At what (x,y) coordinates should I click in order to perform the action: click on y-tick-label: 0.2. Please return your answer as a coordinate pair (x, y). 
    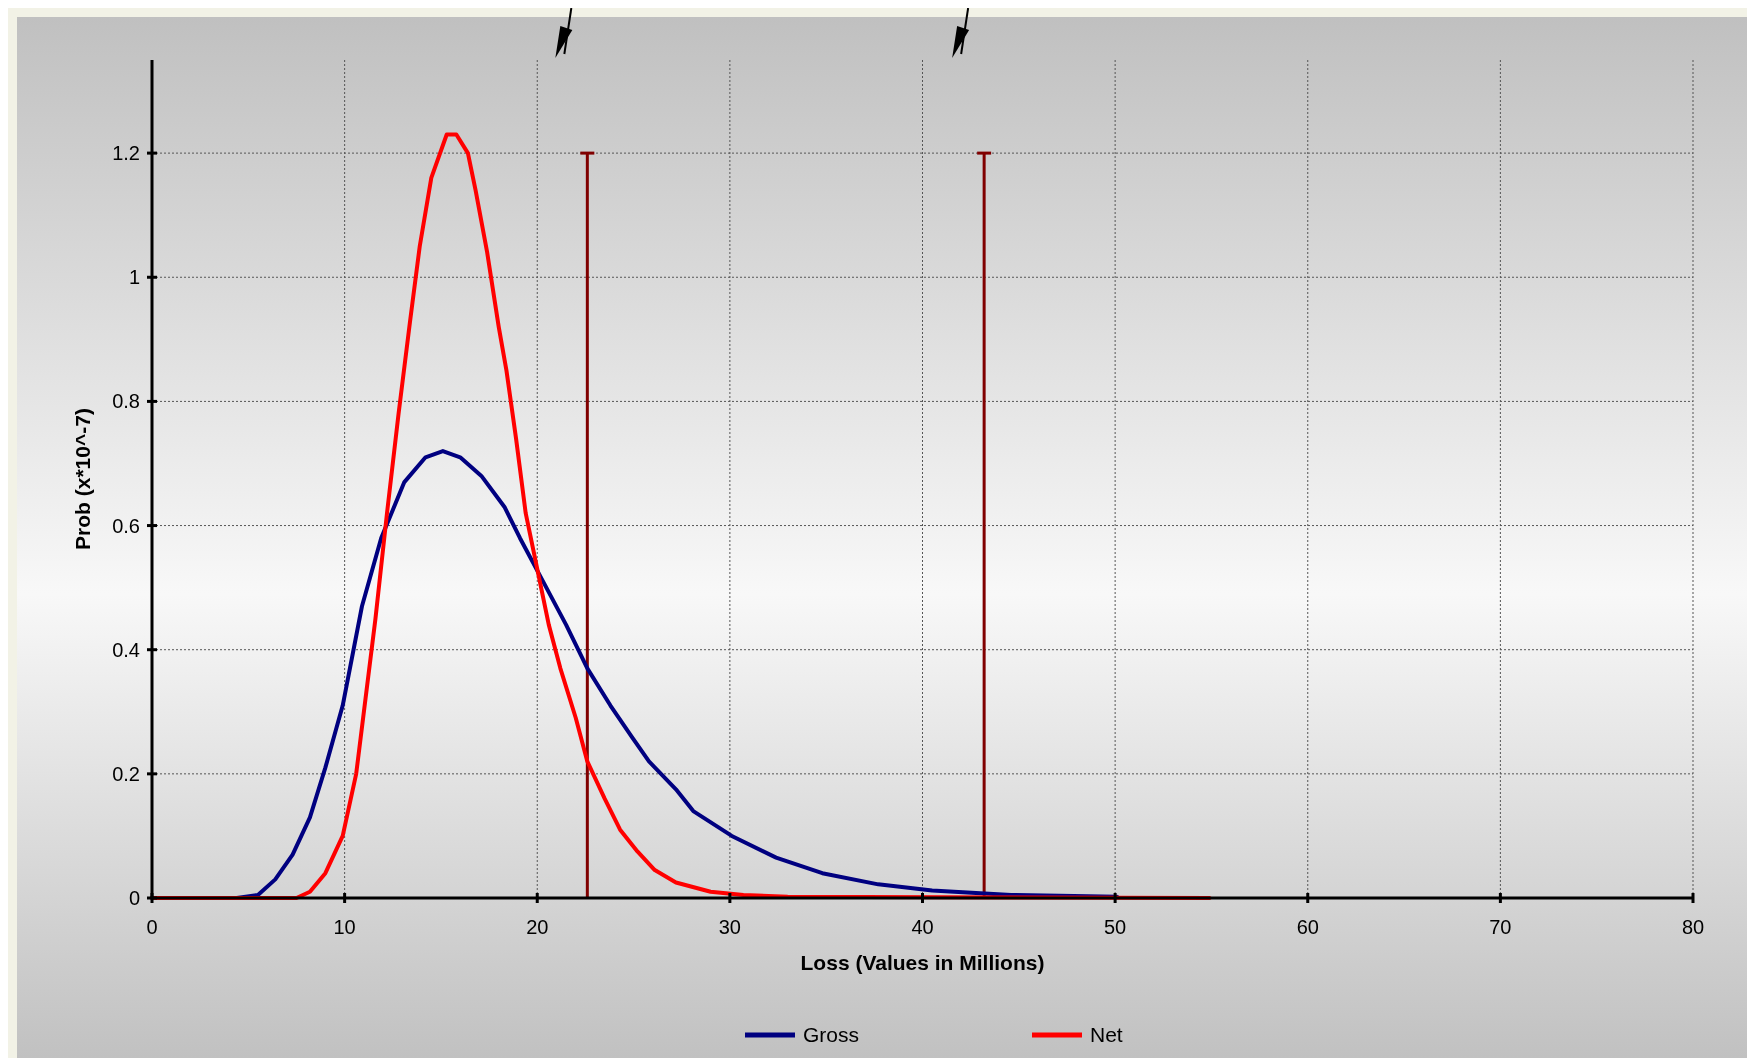
    Looking at the image, I should click on (126, 773).